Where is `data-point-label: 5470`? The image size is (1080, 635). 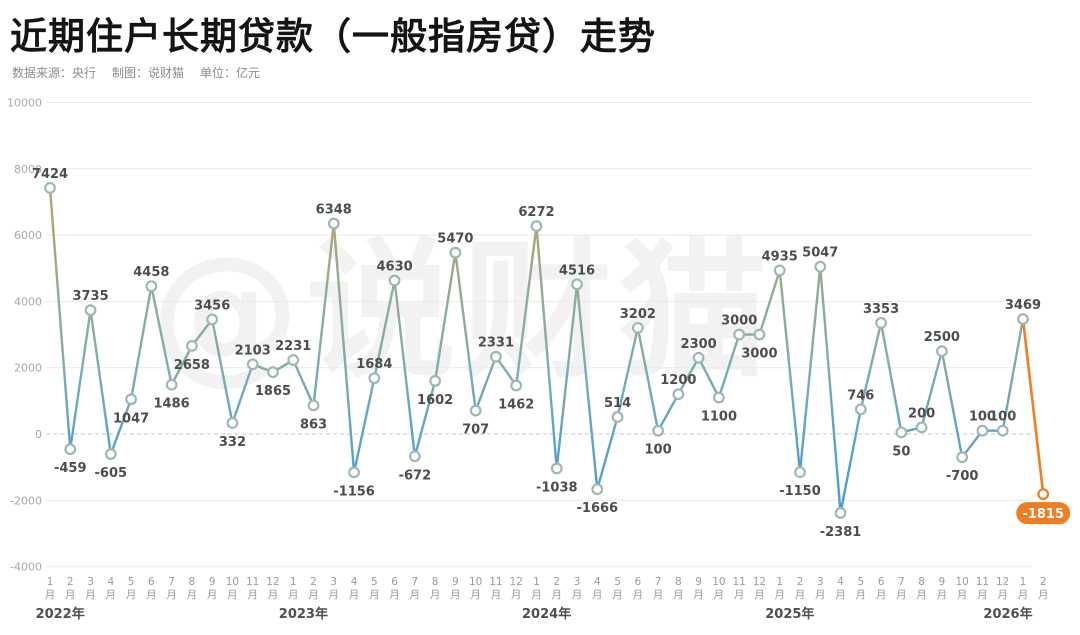 data-point-label: 5470 is located at coordinates (455, 239).